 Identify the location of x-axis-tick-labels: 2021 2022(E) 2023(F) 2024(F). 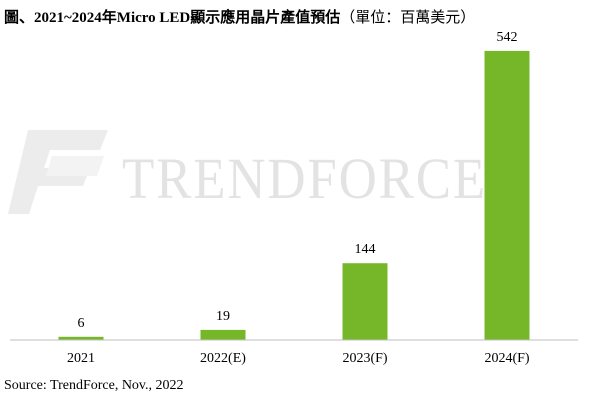
(298, 358).